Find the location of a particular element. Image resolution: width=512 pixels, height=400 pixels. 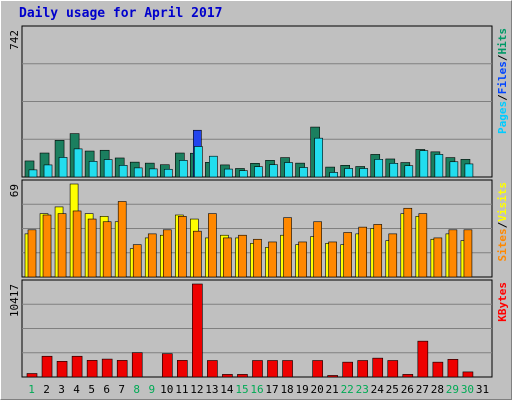

x-tick-label-day-6: 6 is located at coordinates (106, 389).